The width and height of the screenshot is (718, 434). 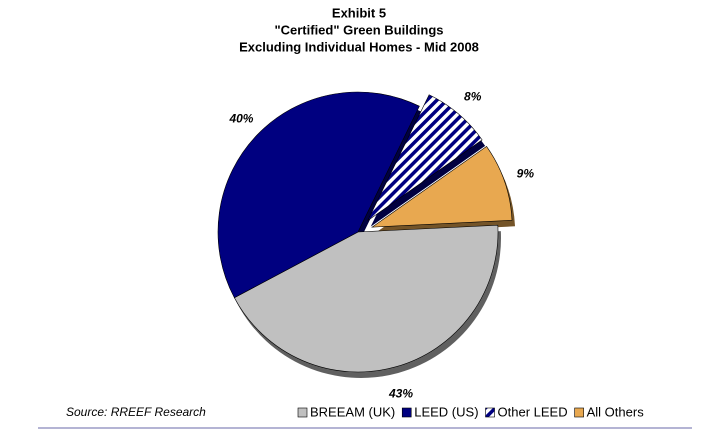 I want to click on legend-item: Other LEED, so click(x=526, y=411).